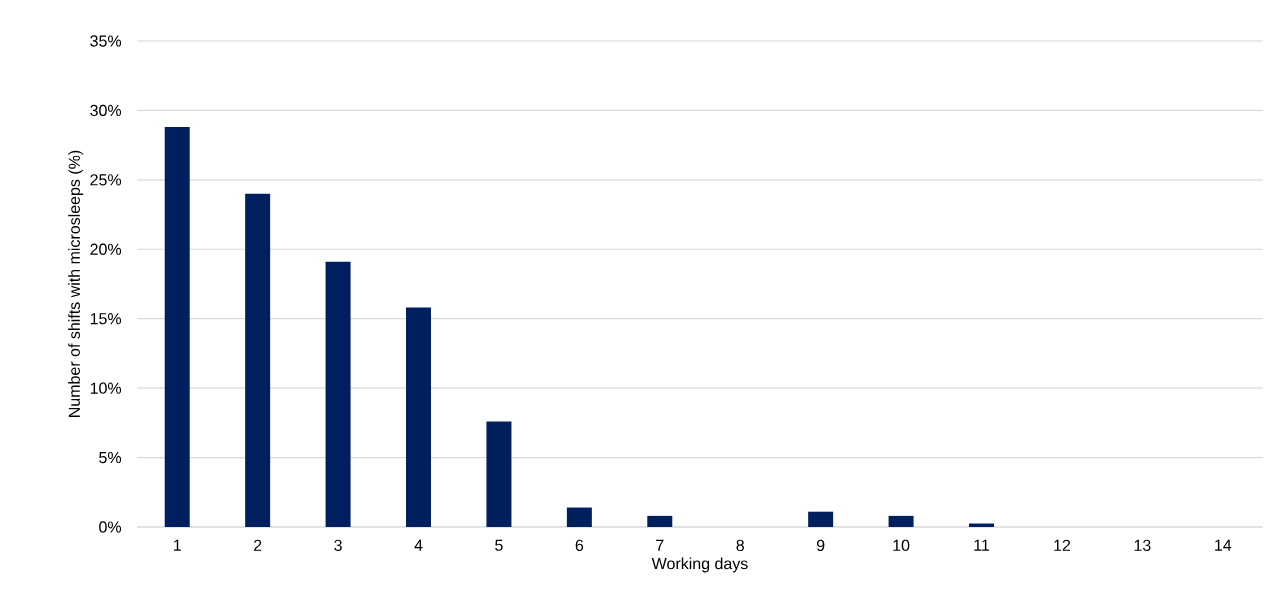 This screenshot has height=610, width=1288. What do you see at coordinates (106, 319) in the screenshot?
I see `y-tick-label: 15%` at bounding box center [106, 319].